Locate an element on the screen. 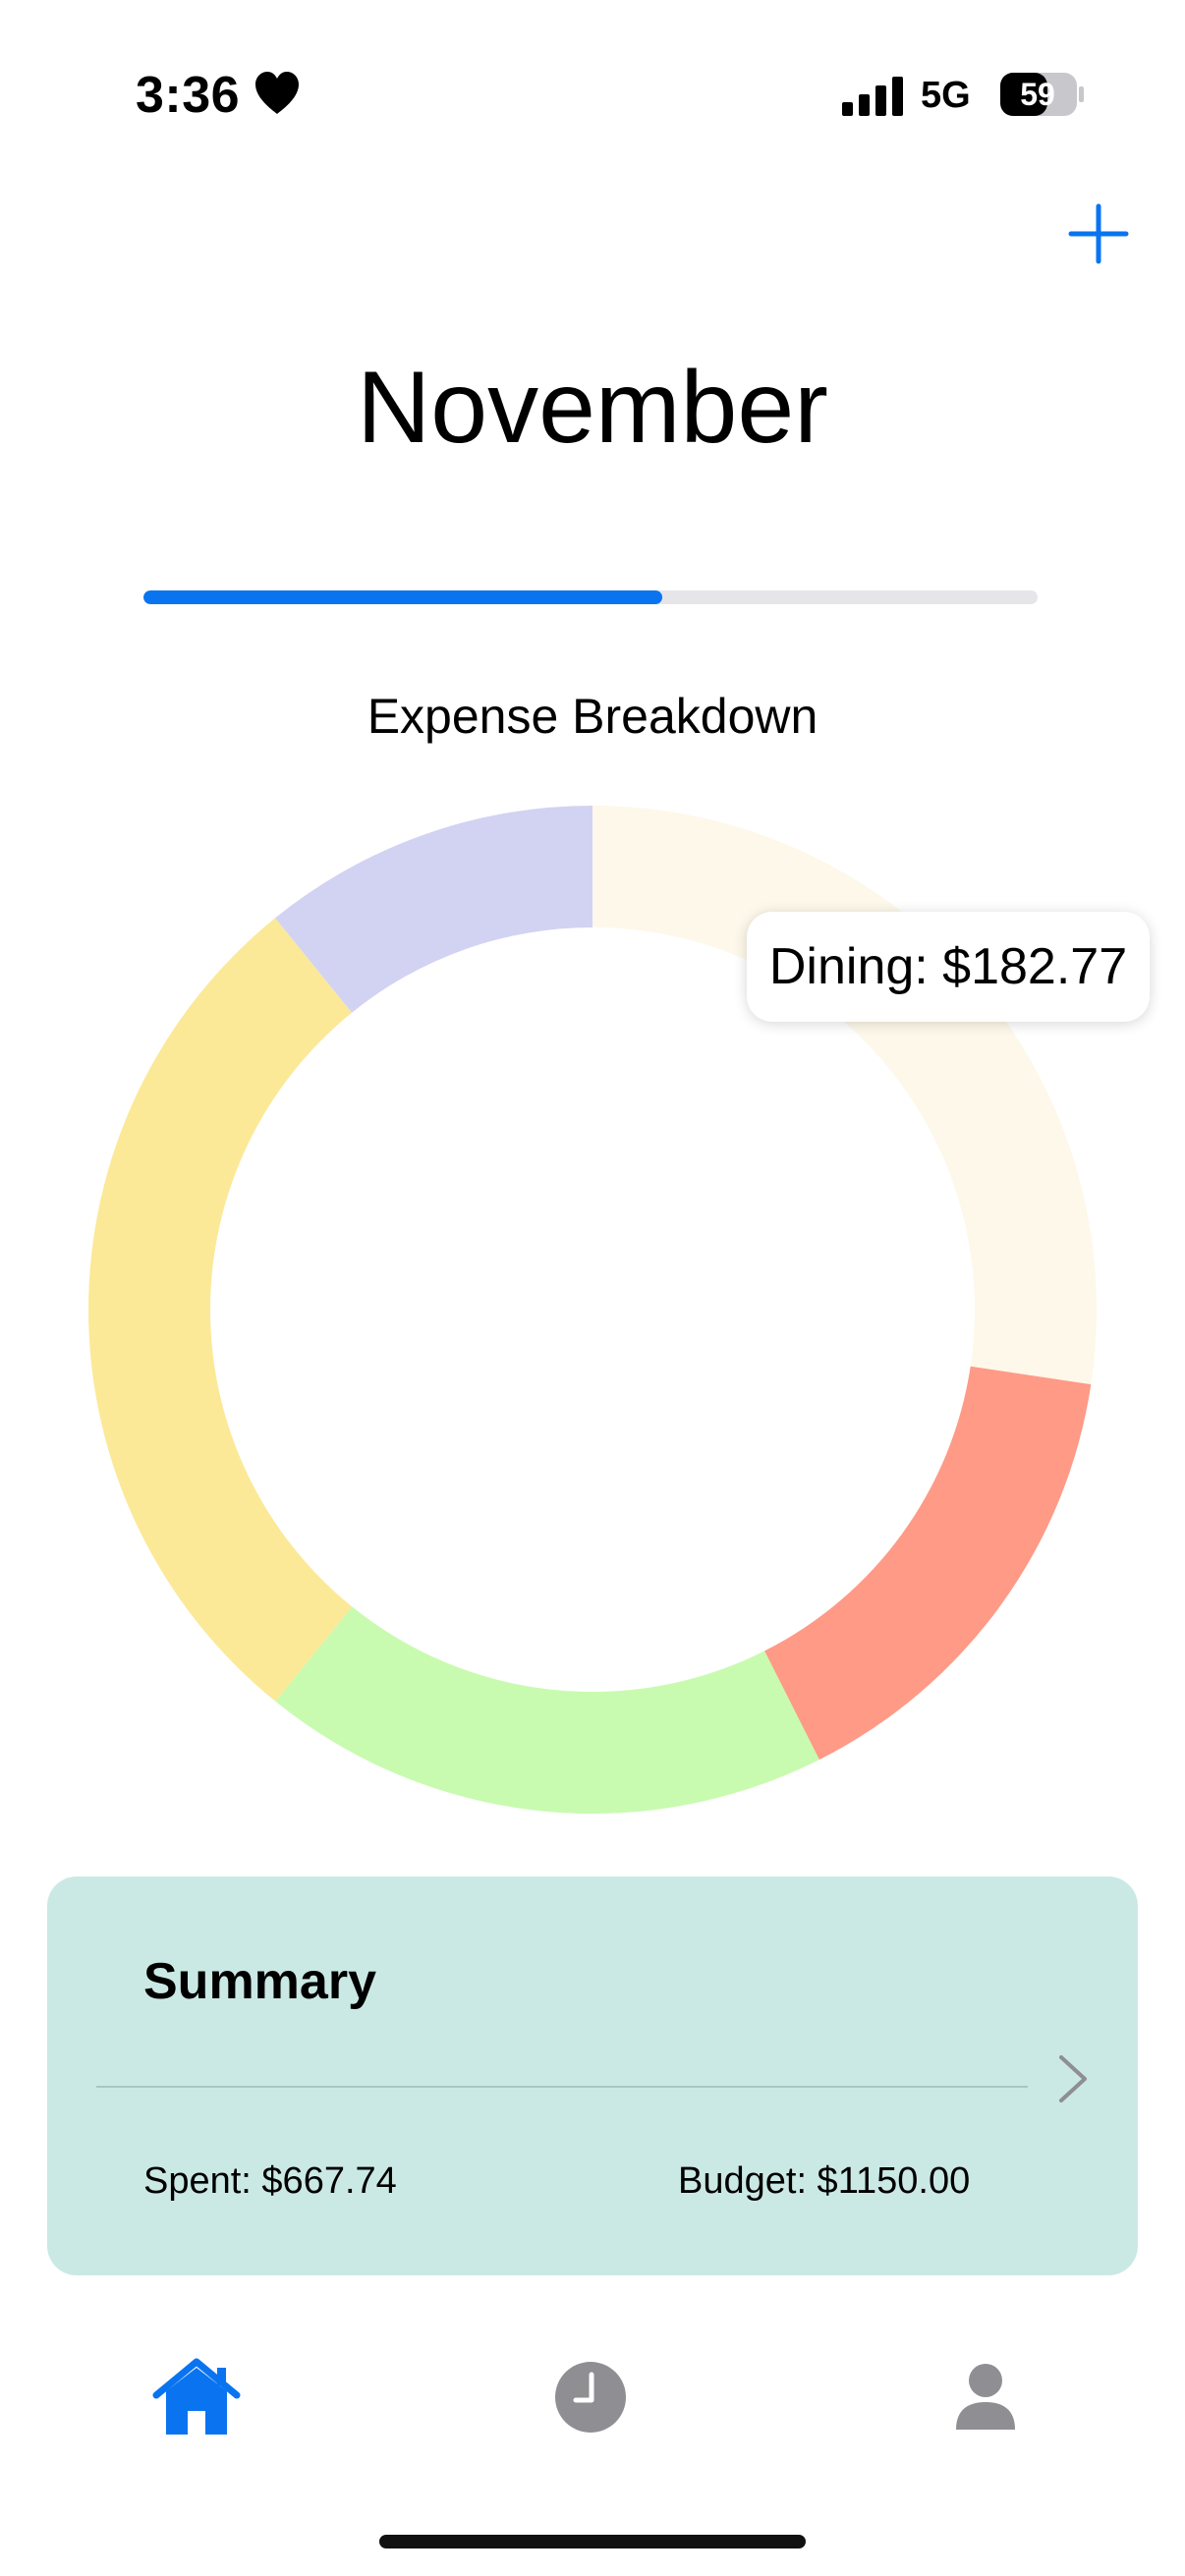 This screenshot has width=1185, height=2576. summary-title: Summary is located at coordinates (259, 1981).